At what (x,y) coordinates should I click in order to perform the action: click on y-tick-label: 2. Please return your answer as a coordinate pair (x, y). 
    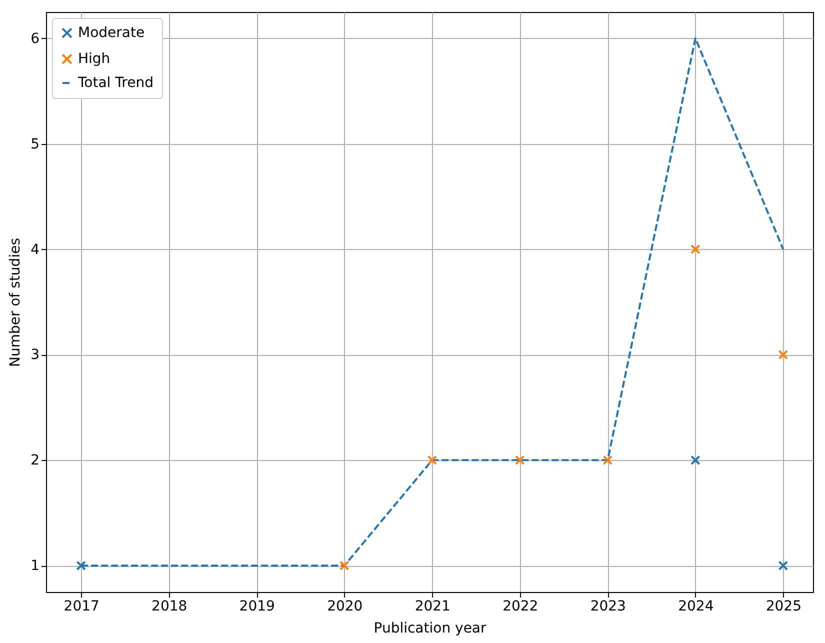
    Looking at the image, I should click on (35, 460).